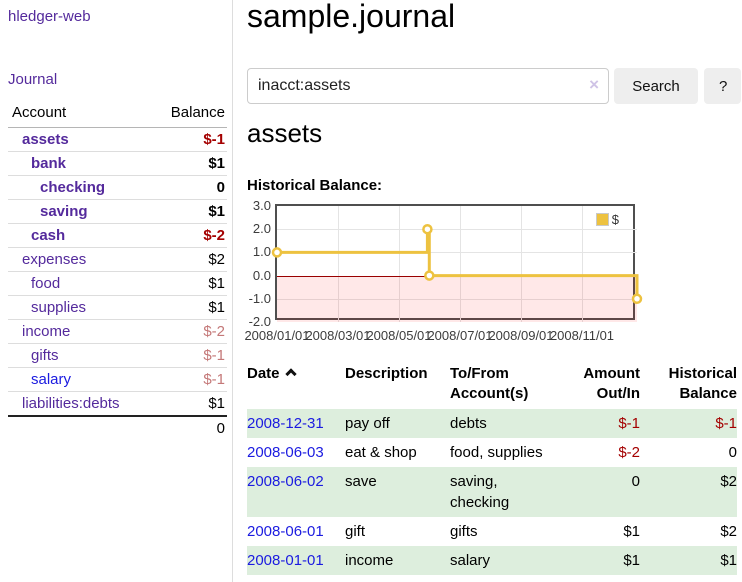  Describe the element at coordinates (73, 187) in the screenshot. I see `sidebar-account-checking: checking` at that location.